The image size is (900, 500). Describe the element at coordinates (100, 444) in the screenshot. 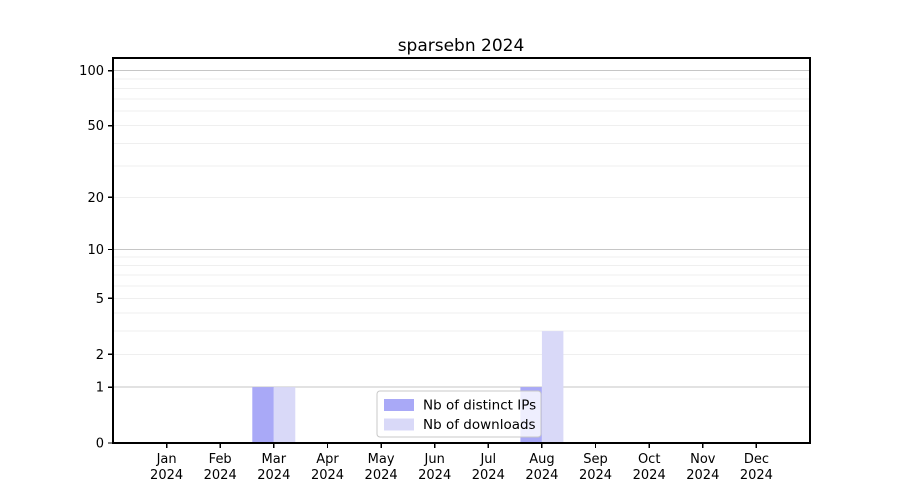

I see `y-tick-label: 0` at that location.